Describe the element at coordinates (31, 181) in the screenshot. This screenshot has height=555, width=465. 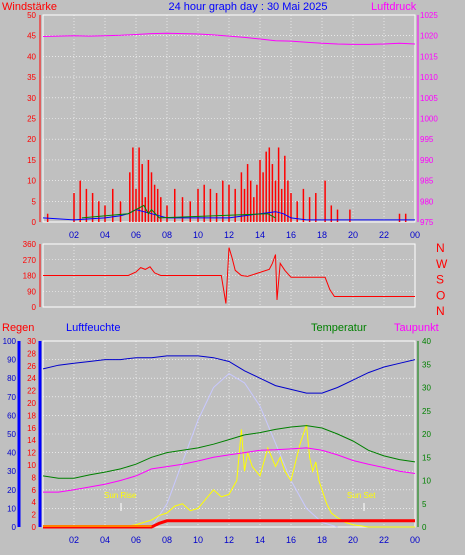
I see `wind-y-tick: 10` at that location.